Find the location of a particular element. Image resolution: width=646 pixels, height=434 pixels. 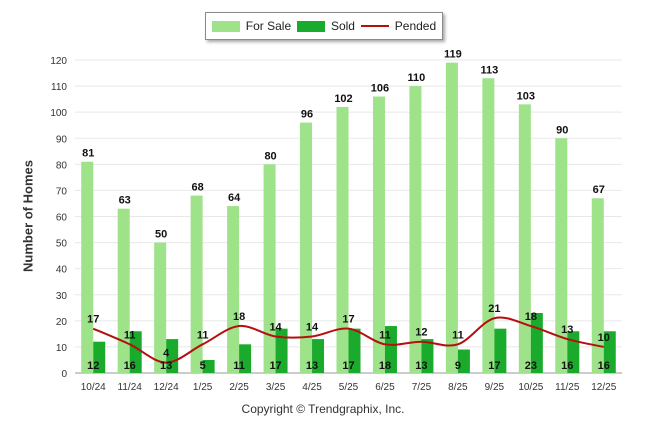

pended-value-label: 14 is located at coordinates (312, 327).